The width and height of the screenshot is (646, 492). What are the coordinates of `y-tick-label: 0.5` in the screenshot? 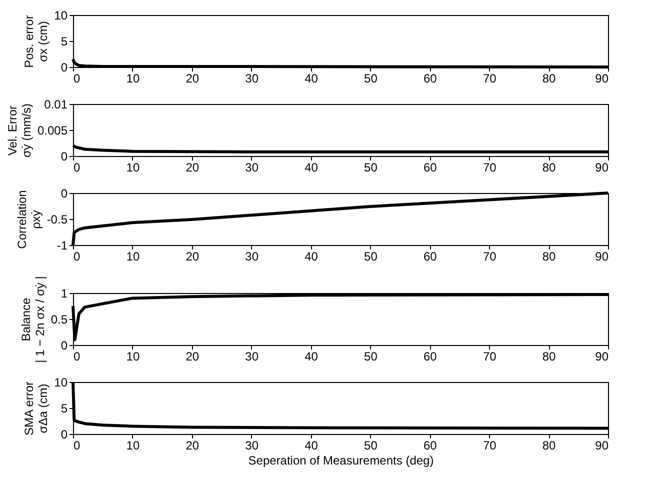 It's located at (59, 319).